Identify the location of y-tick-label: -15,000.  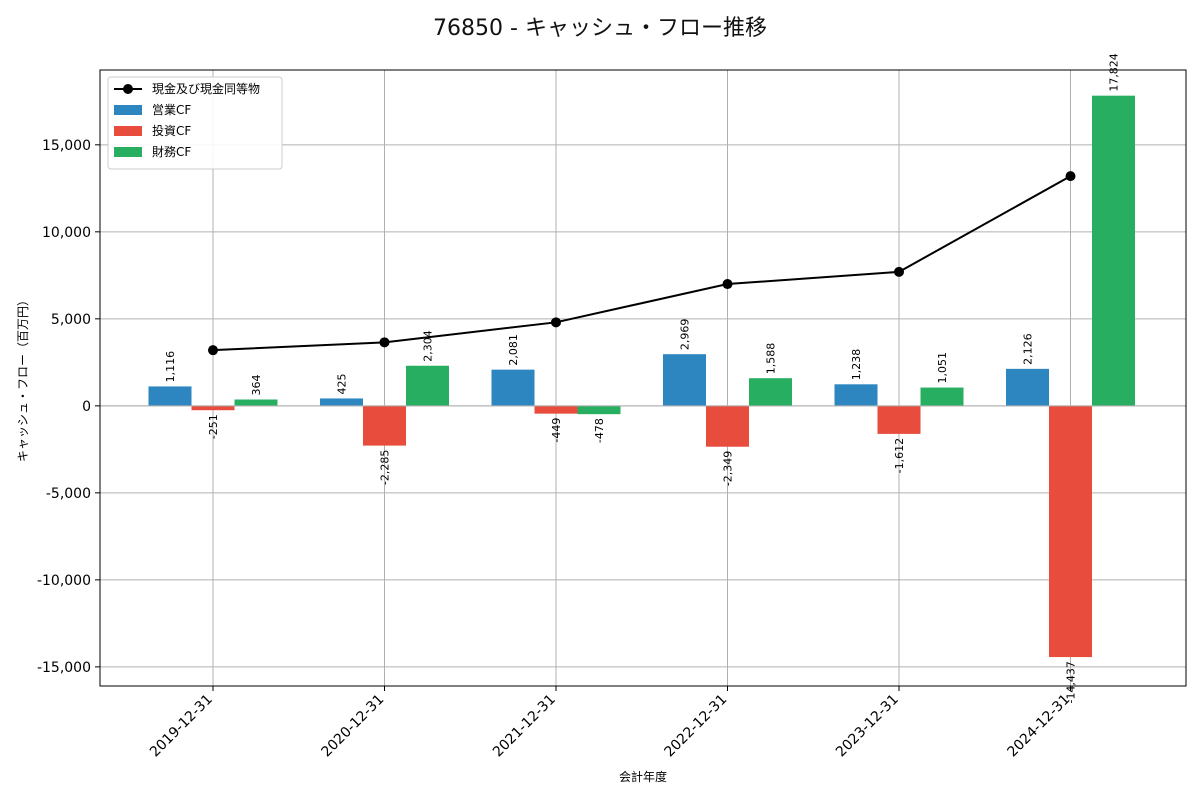
(64, 668).